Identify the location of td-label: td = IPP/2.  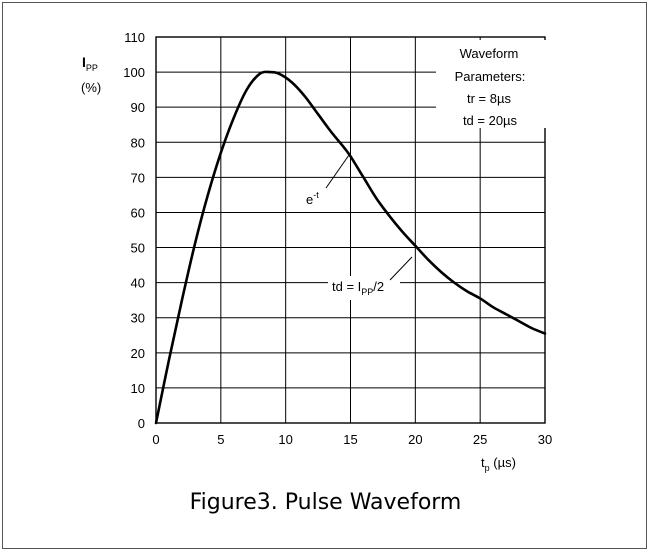
(358, 288).